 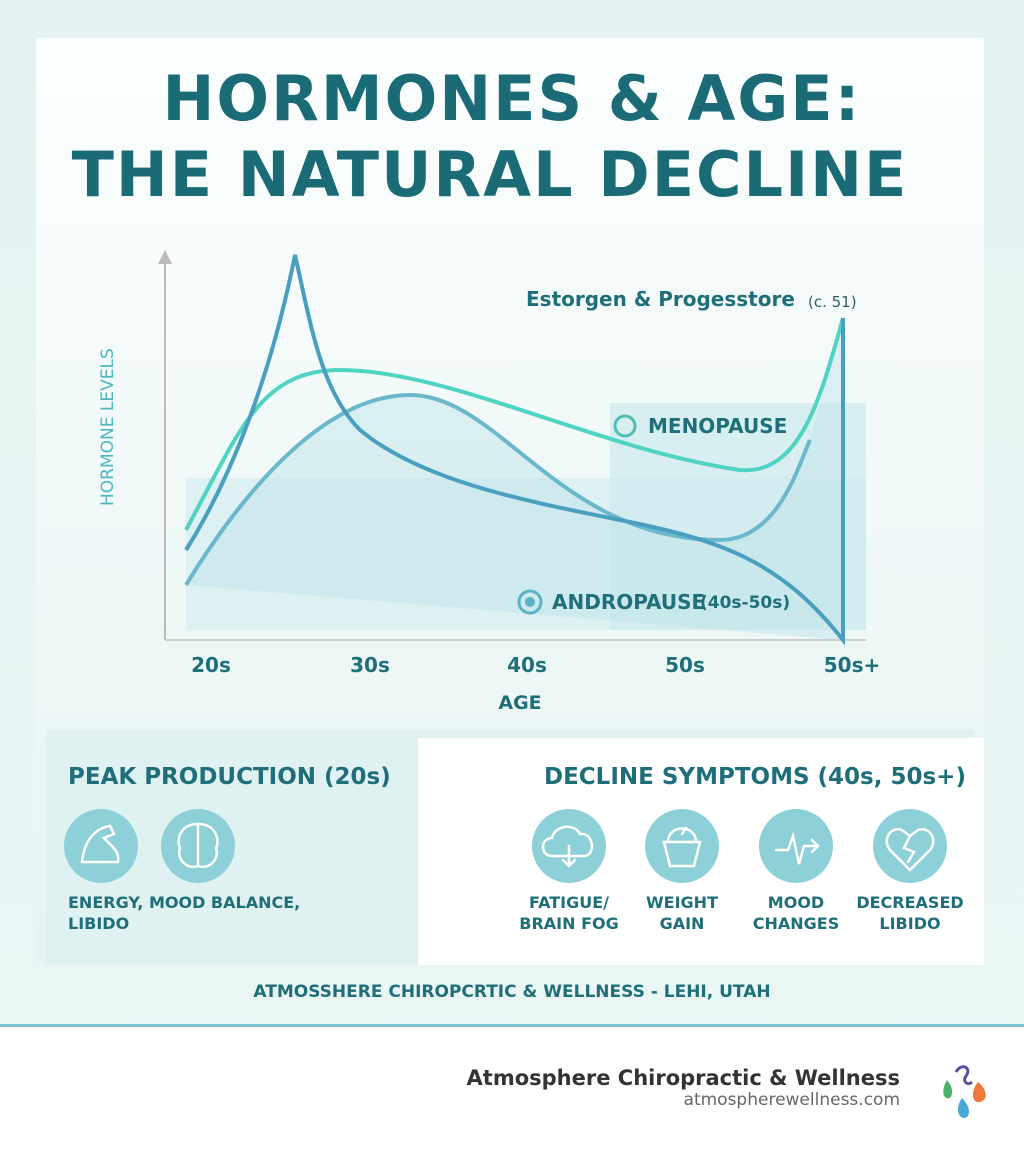 I want to click on cloud-icon, so click(x=567, y=846).